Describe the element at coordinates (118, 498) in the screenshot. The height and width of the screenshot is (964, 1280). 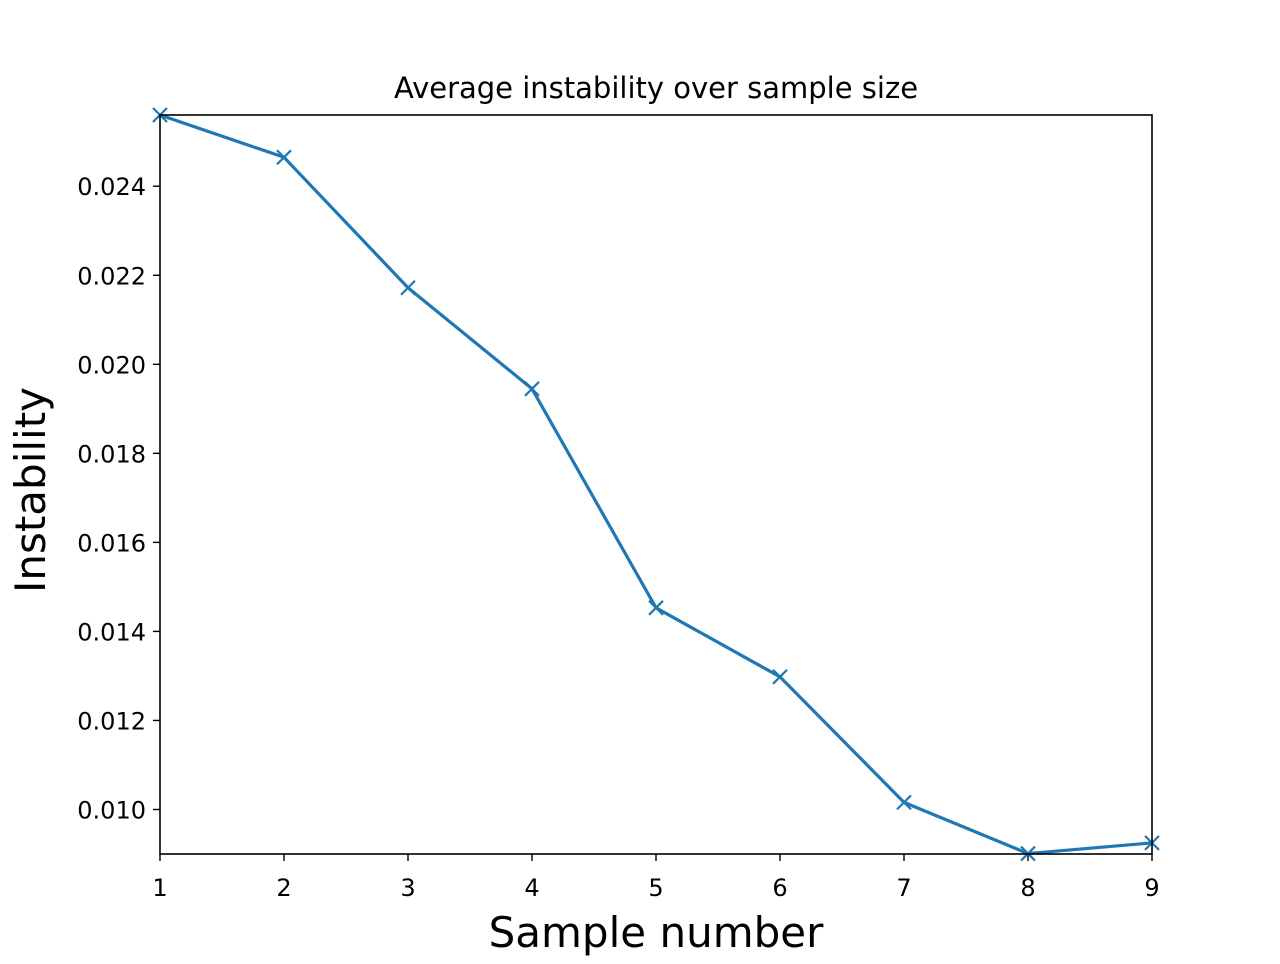
I see `y-axis: 0.010 0.012 0.014 0.016 0.018 0.020 0.022 0.024` at that location.